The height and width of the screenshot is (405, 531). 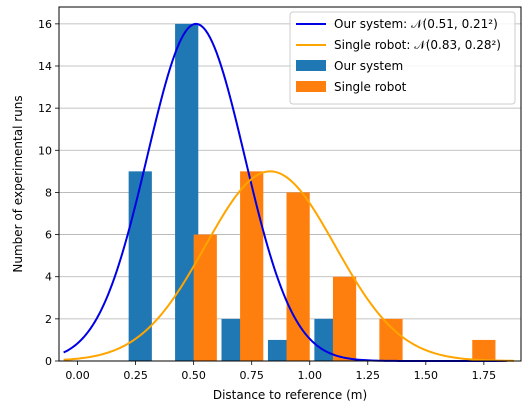 I want to click on x-tick-label: 0.00, so click(x=77, y=375).